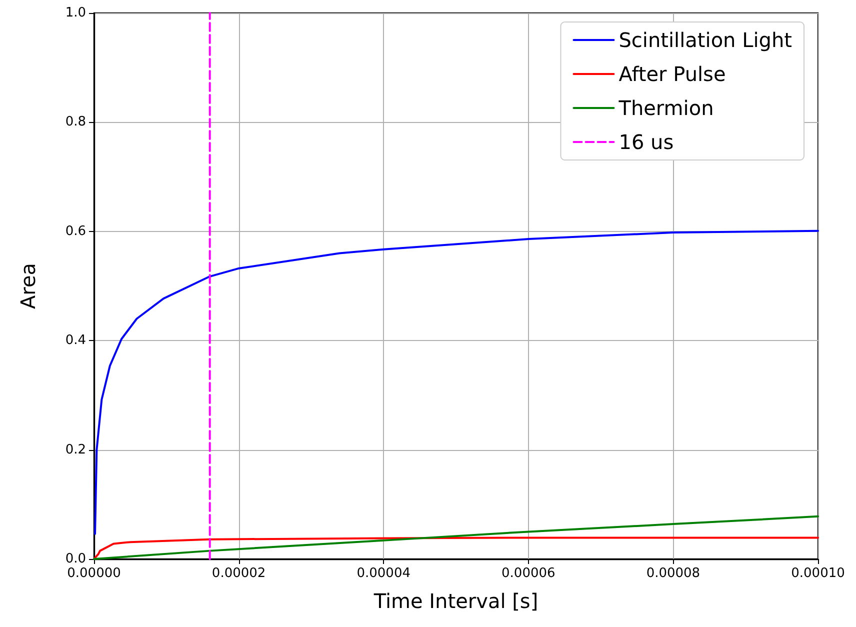 The height and width of the screenshot is (627, 856). I want to click on y-tick-label: 0.8, so click(75, 122).